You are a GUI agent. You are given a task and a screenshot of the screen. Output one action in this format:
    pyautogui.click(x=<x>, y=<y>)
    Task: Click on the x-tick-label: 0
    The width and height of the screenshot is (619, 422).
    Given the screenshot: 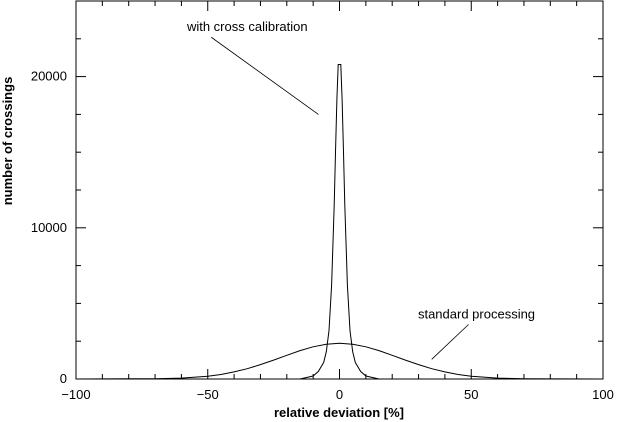 What is the action you would take?
    pyautogui.click(x=339, y=394)
    